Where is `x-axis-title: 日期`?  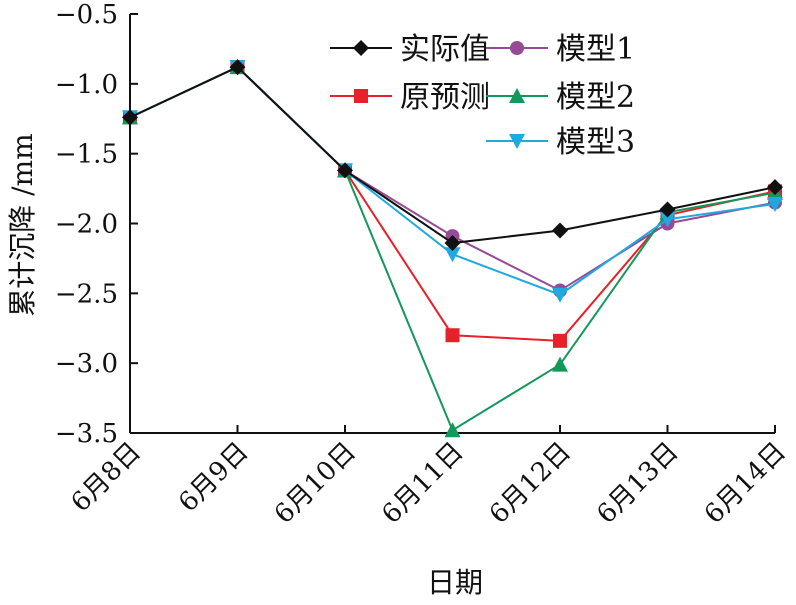 x-axis-title: 日期 is located at coordinates (455, 582).